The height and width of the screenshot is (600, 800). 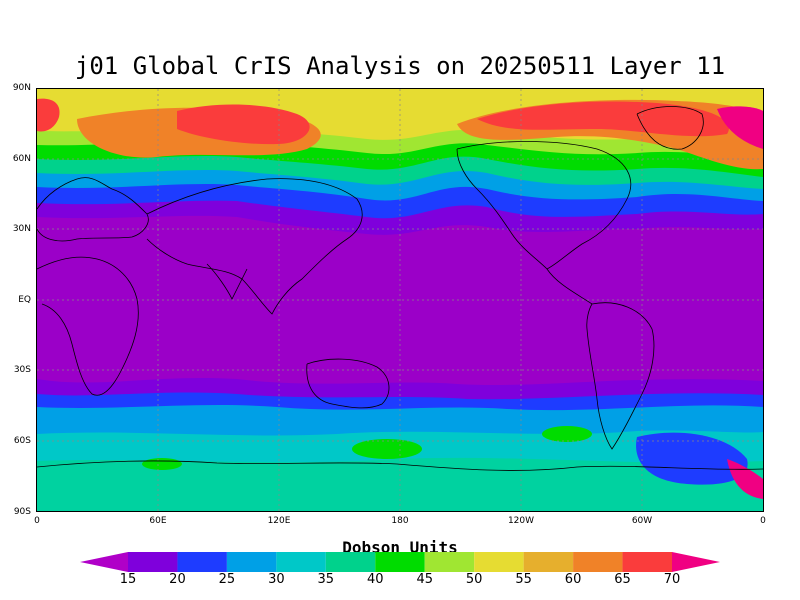 What do you see at coordinates (21, 88) in the screenshot?
I see `lat-label-90n: 90N` at bounding box center [21, 88].